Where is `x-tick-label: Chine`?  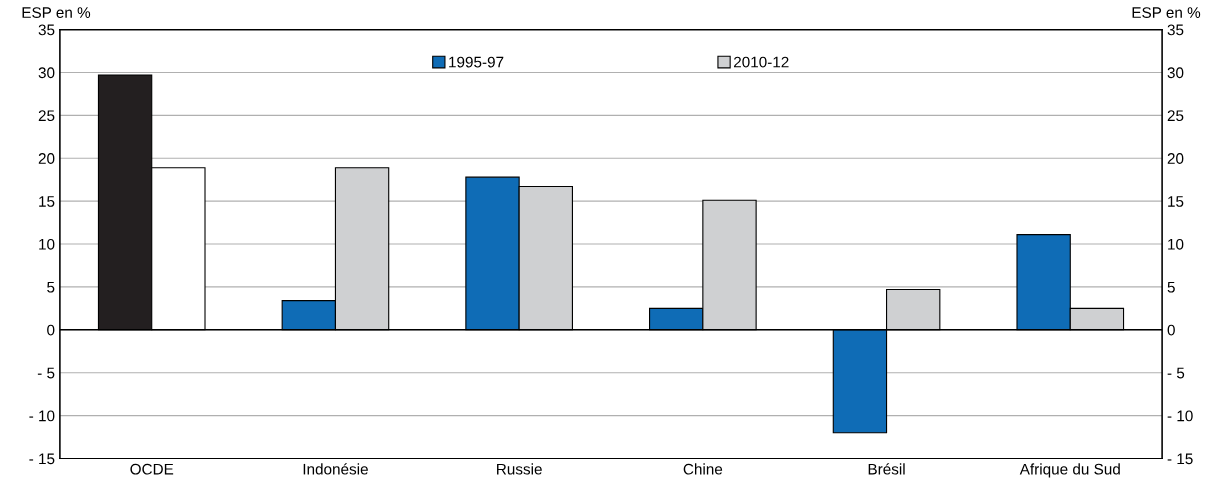
x-tick-label: Chine is located at coordinates (703, 469).